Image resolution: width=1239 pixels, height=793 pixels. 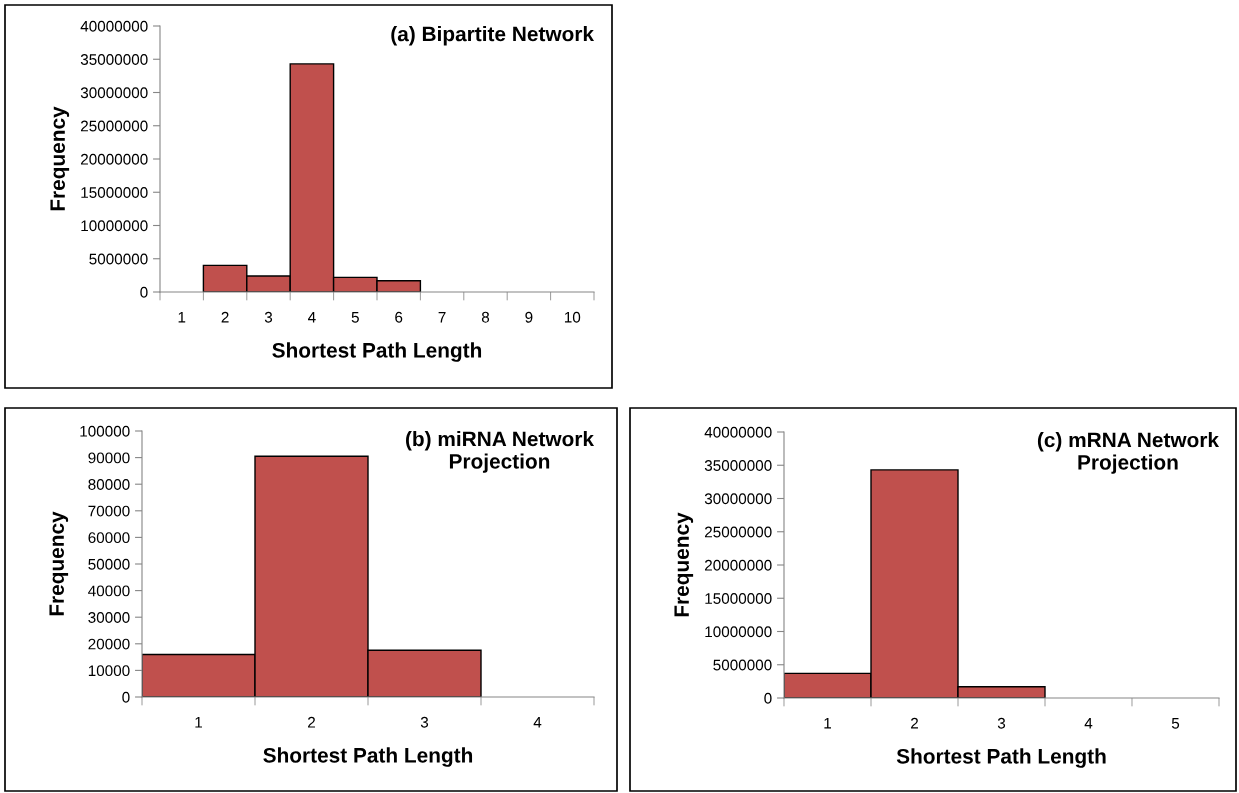 What do you see at coordinates (572, 317) in the screenshot?
I see `x-tick-label: 10` at bounding box center [572, 317].